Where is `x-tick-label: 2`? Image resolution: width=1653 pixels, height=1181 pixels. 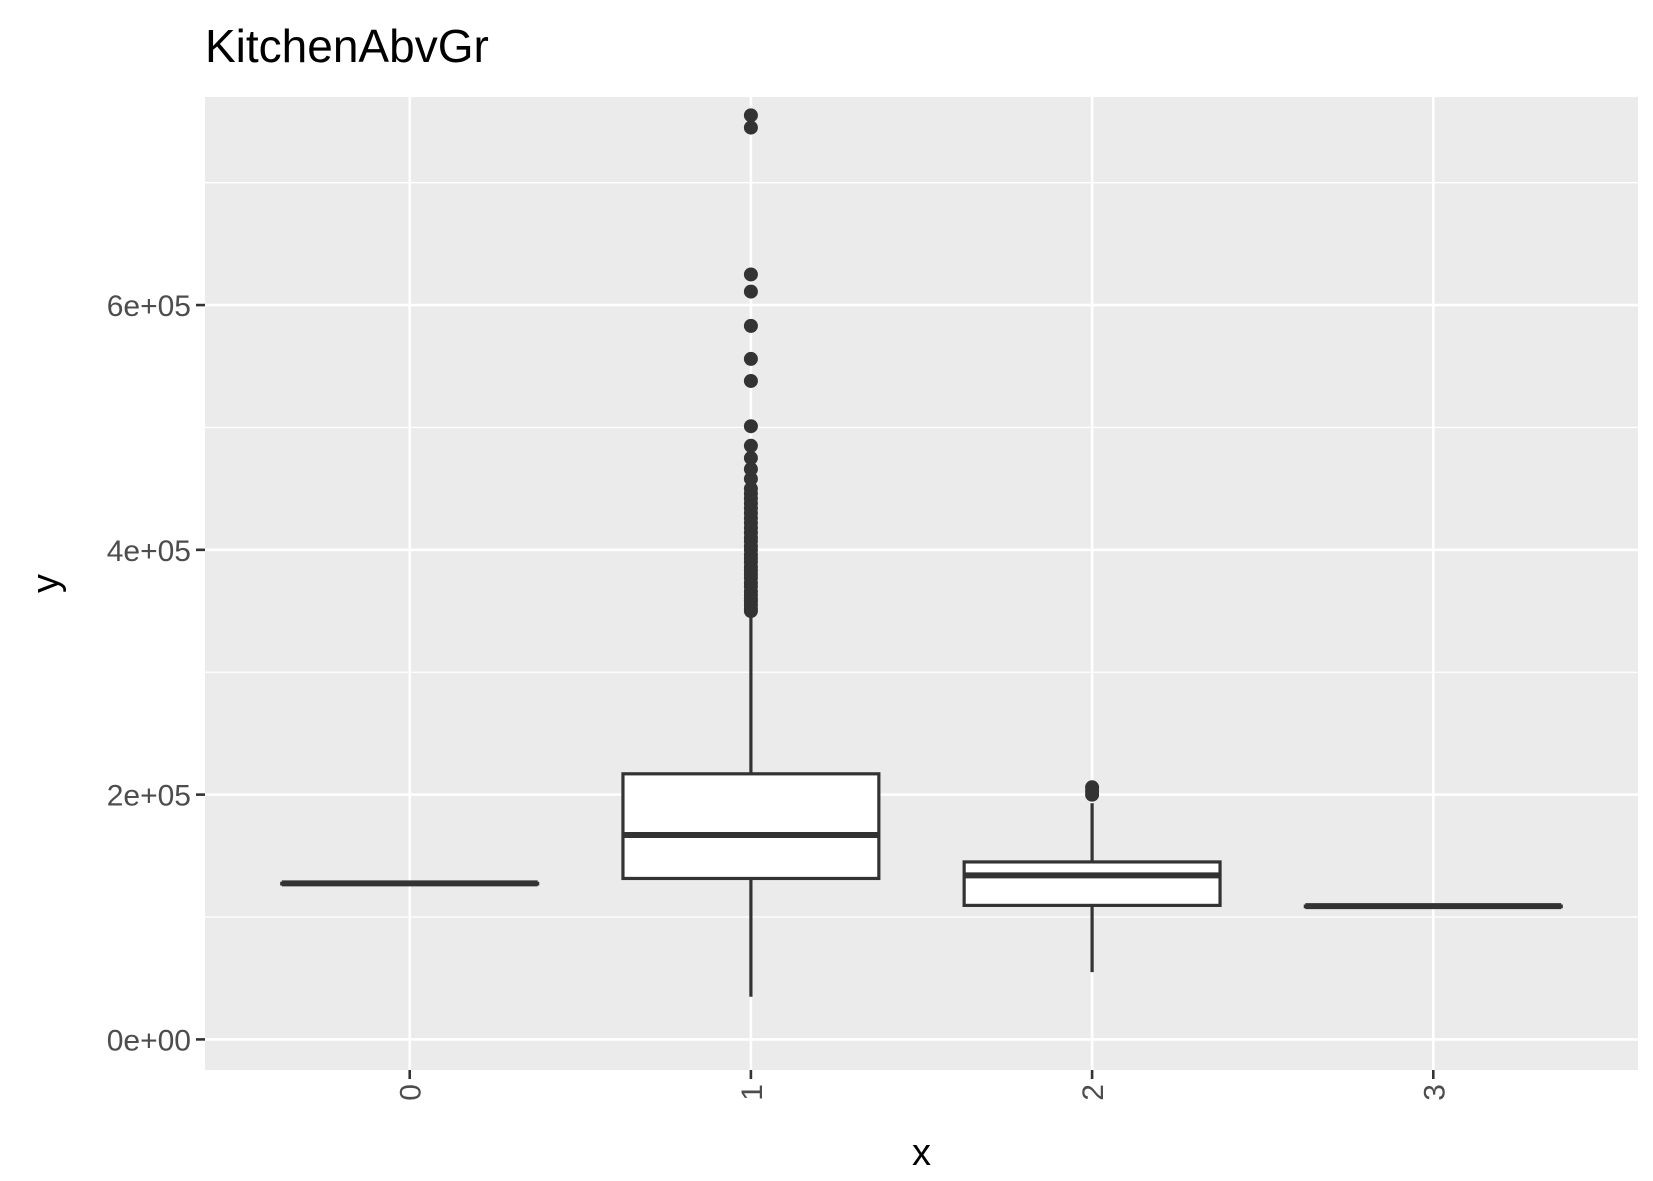 x-tick-label: 2 is located at coordinates (1093, 1092).